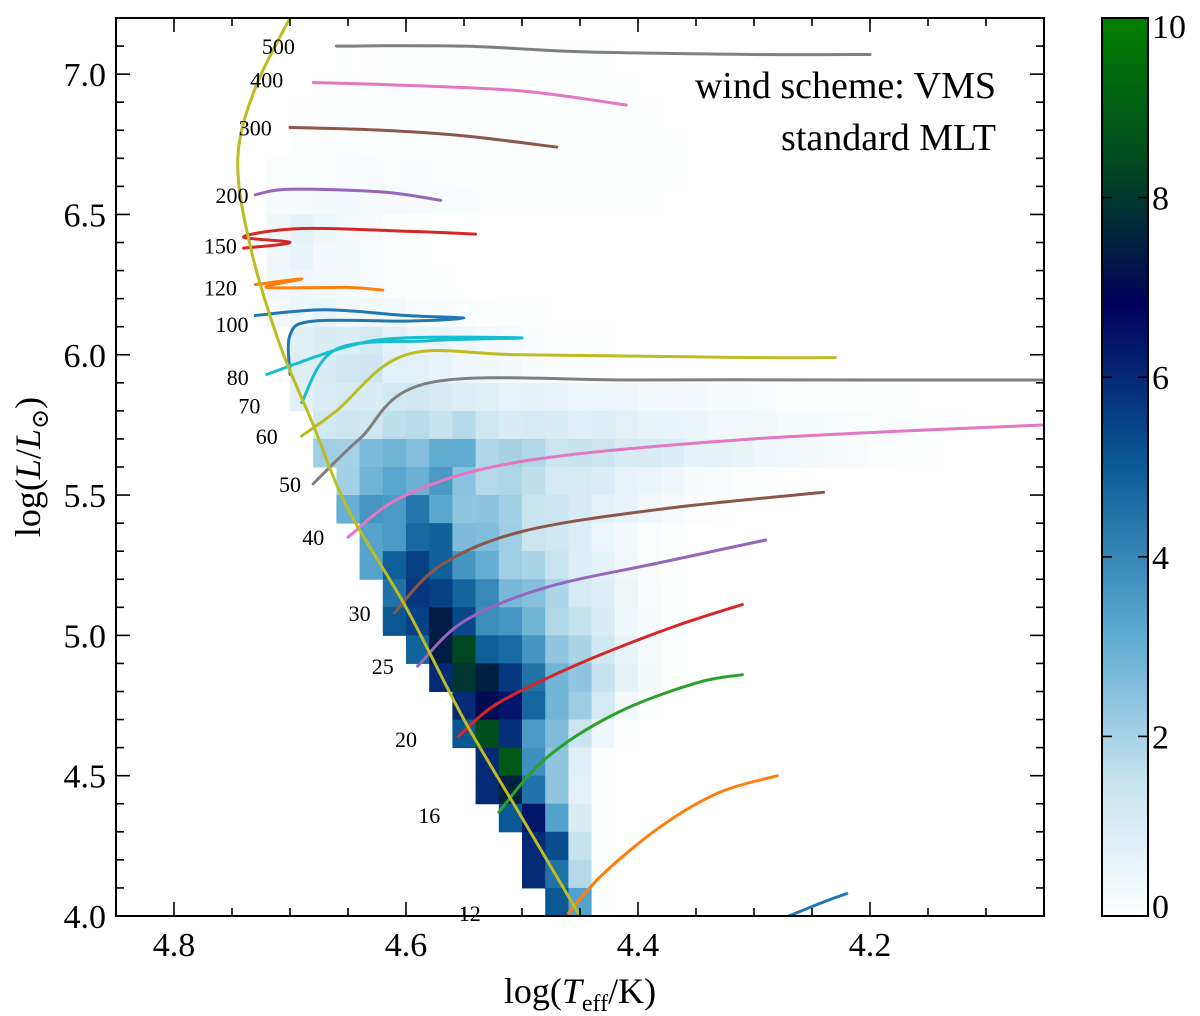 This screenshot has width=1200, height=1016. Describe the element at coordinates (278, 46) in the screenshot. I see `mass-label-500: 500` at that location.